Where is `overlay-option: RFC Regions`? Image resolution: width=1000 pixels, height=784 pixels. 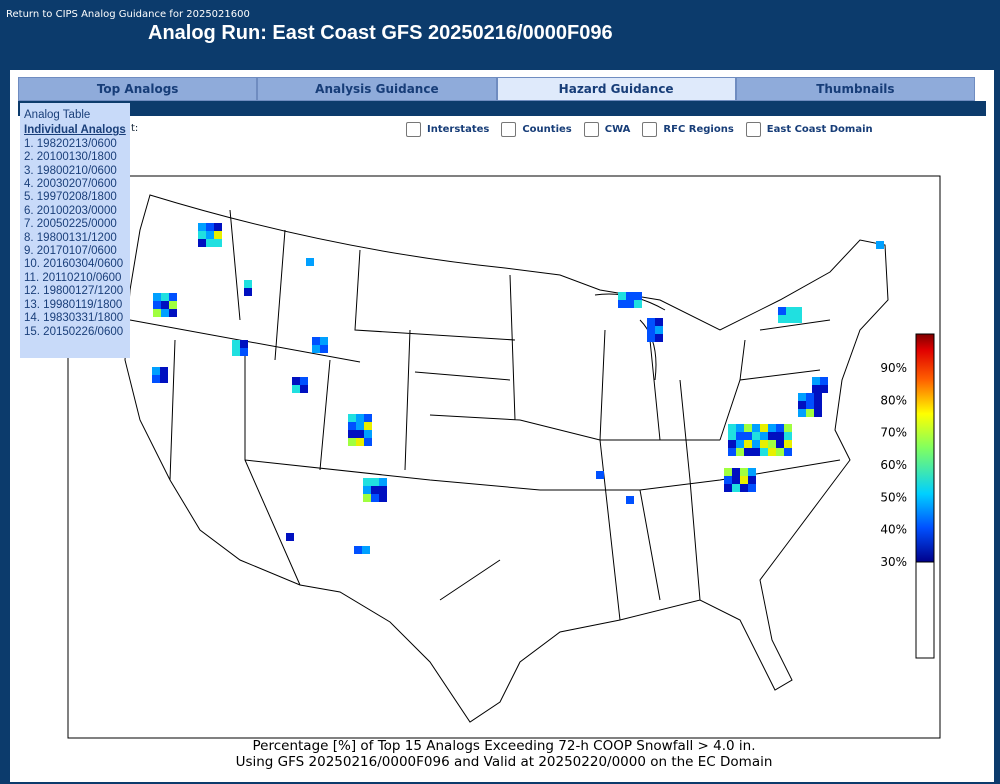
overlay-option: RFC Regions is located at coordinates (688, 129).